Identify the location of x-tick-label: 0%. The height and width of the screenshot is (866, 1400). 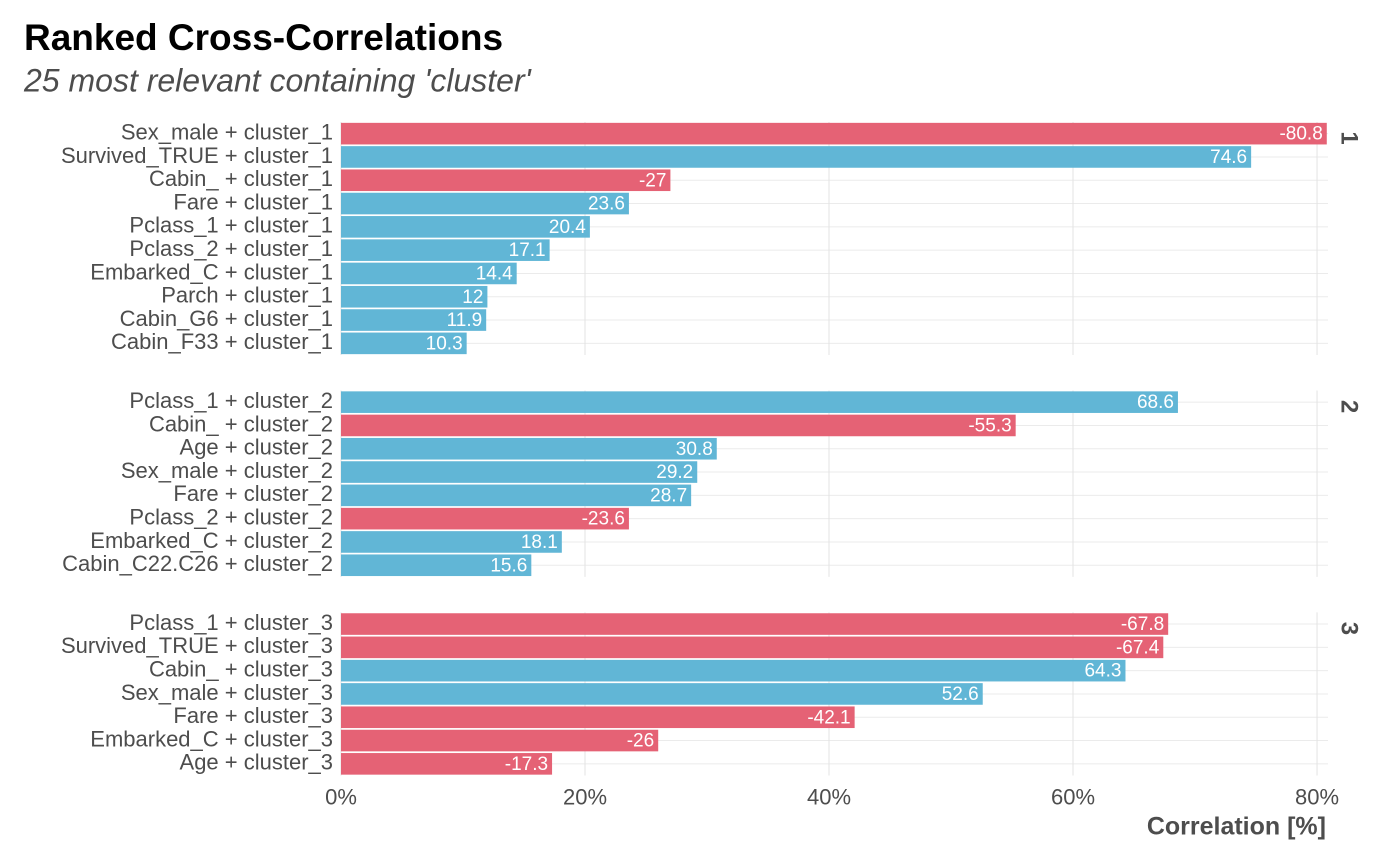
(341, 796).